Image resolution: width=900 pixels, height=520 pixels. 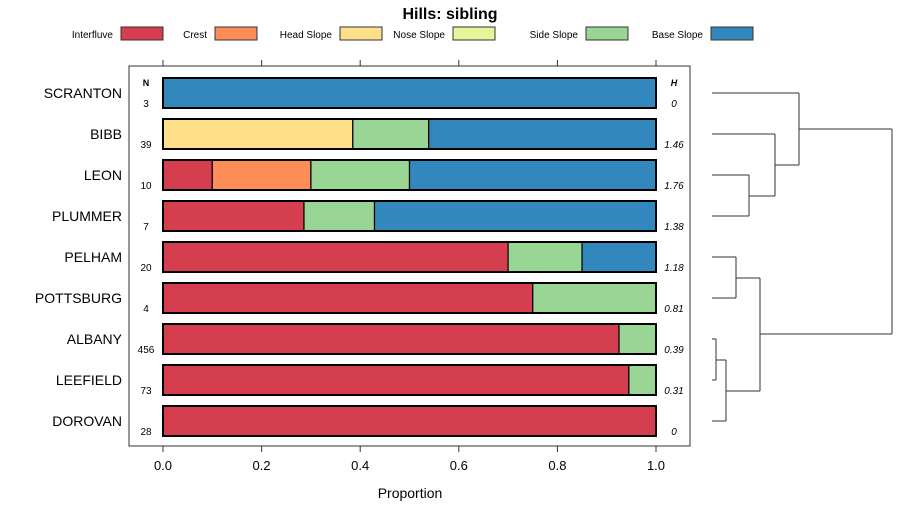 I want to click on h-header: H, so click(x=674, y=83).